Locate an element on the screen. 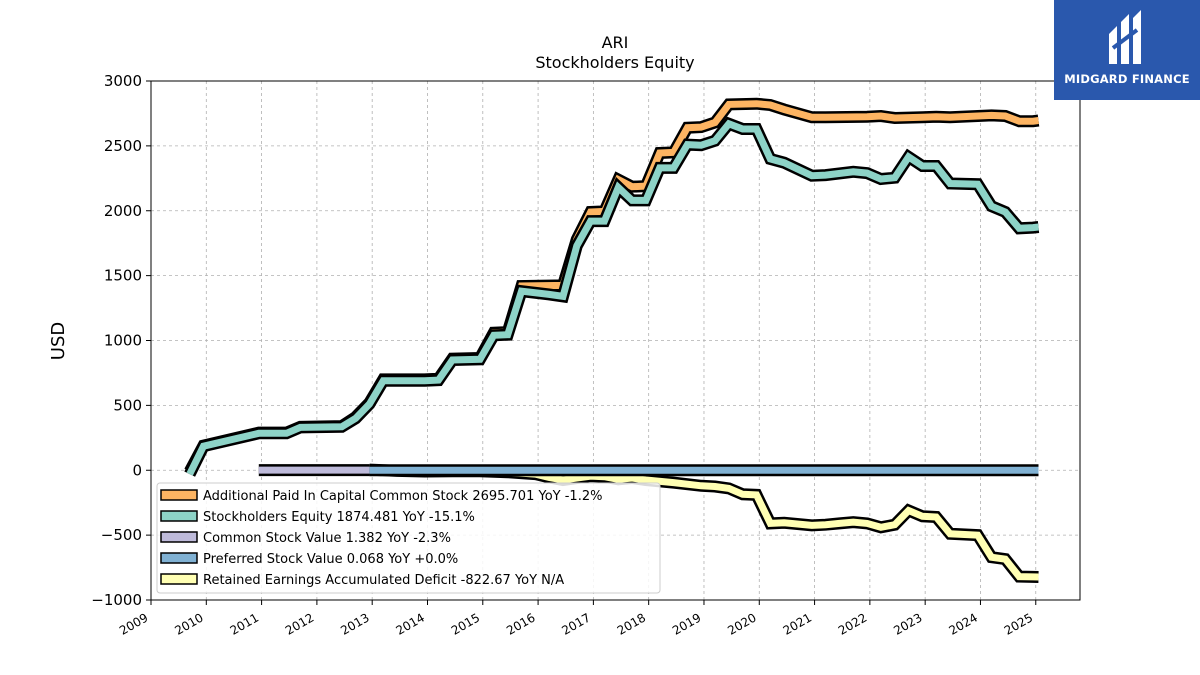 This screenshot has width=1200, height=675. x-tick-label: 2015 is located at coordinates (465, 623).